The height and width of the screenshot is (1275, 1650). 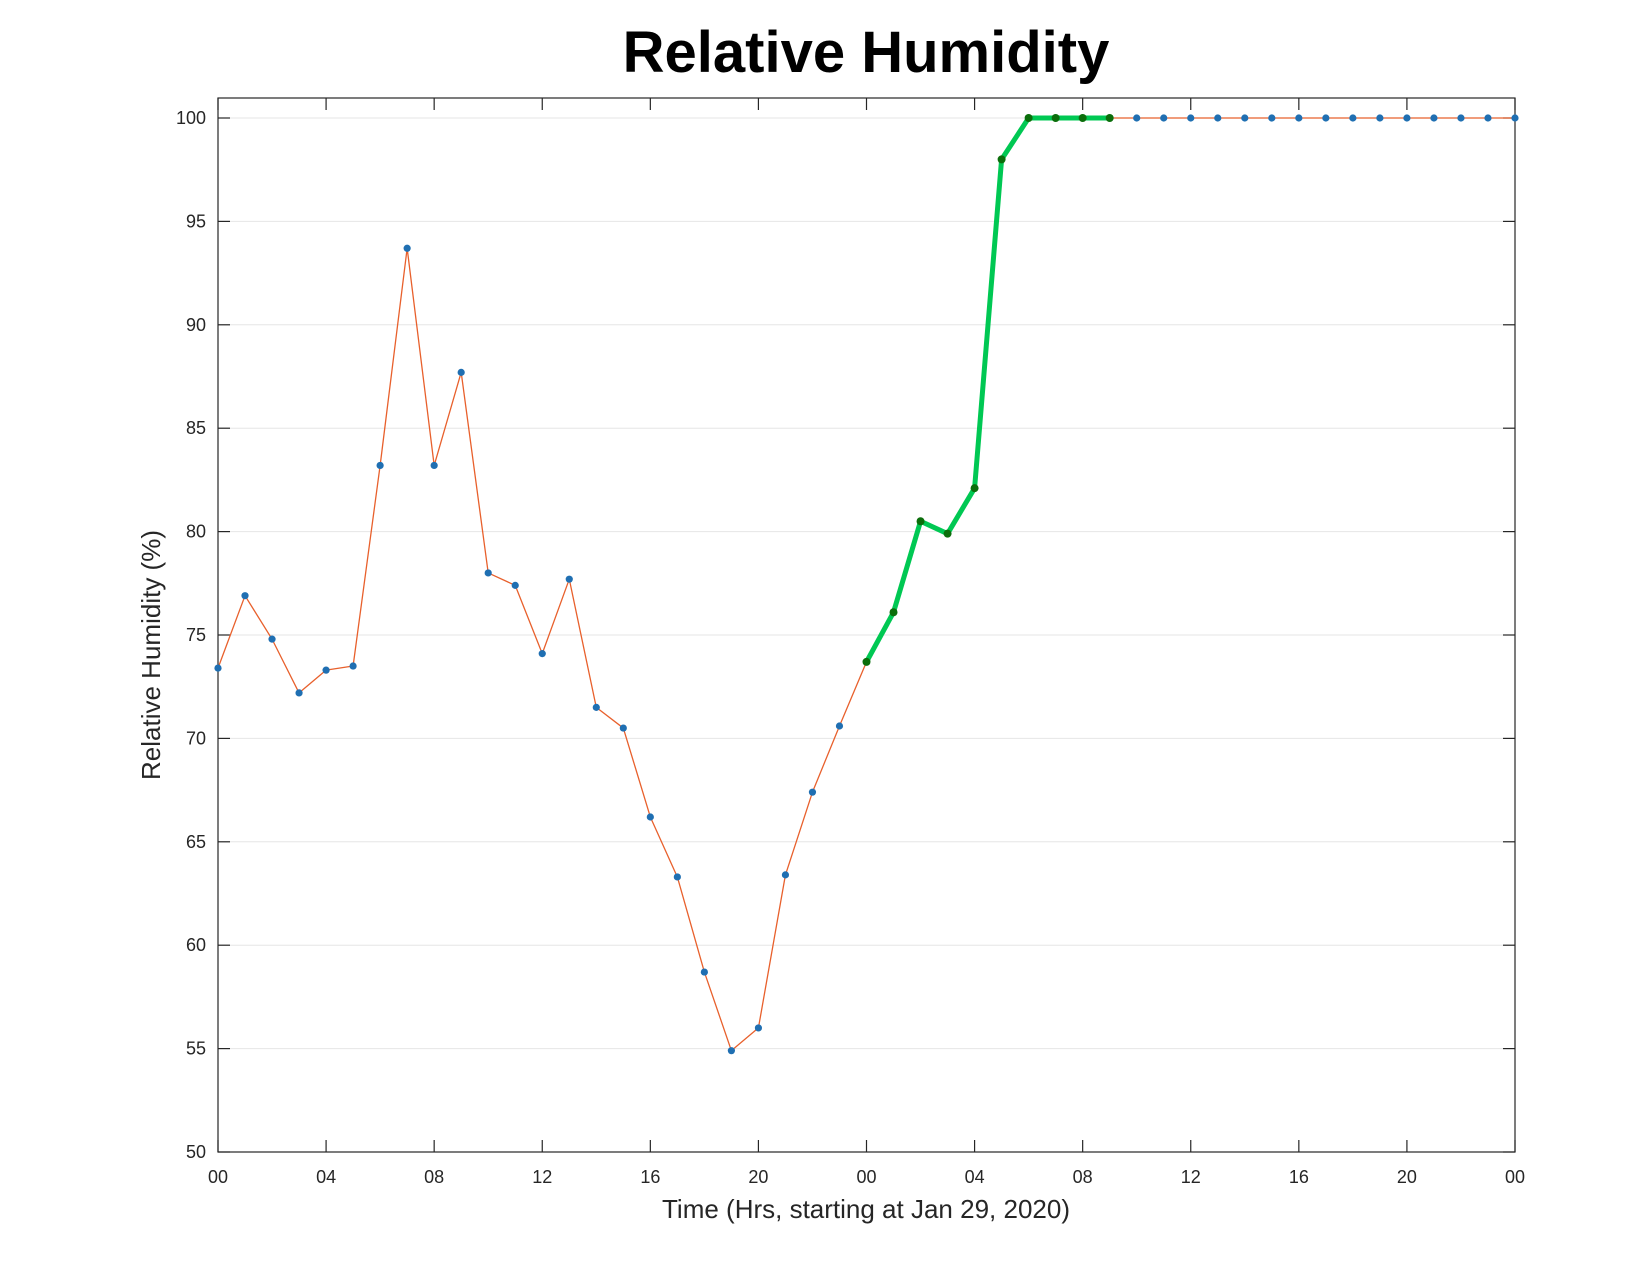 What do you see at coordinates (196, 221) in the screenshot?
I see `y-tick-label: 95` at bounding box center [196, 221].